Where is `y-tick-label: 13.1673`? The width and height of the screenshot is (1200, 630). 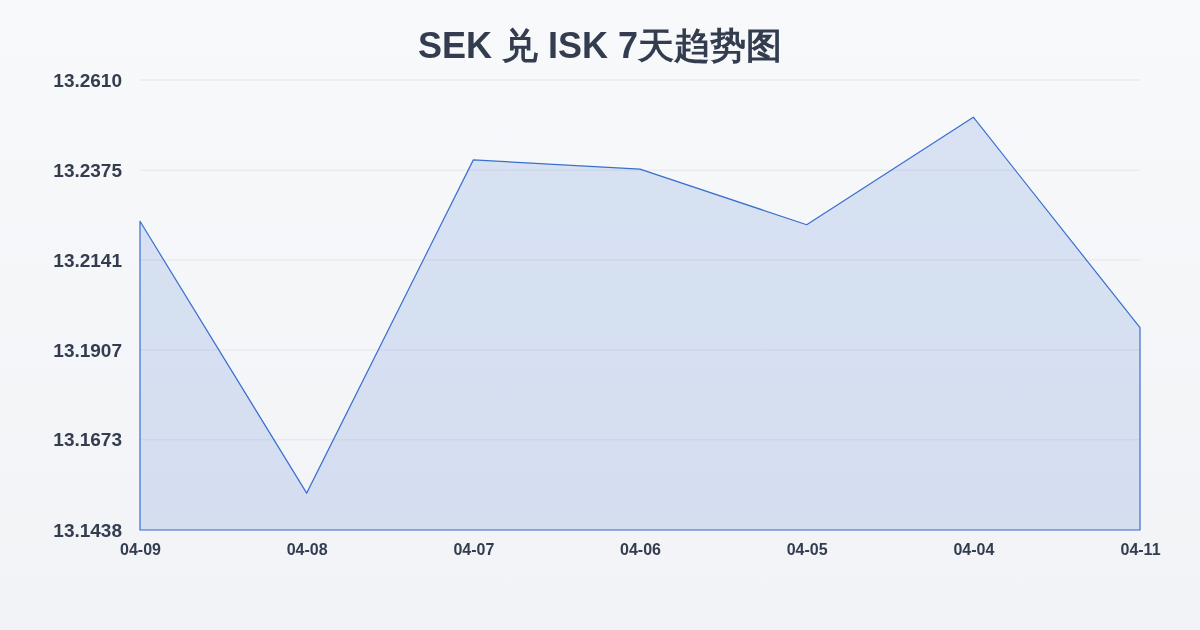 y-tick-label: 13.1673 is located at coordinates (87, 440).